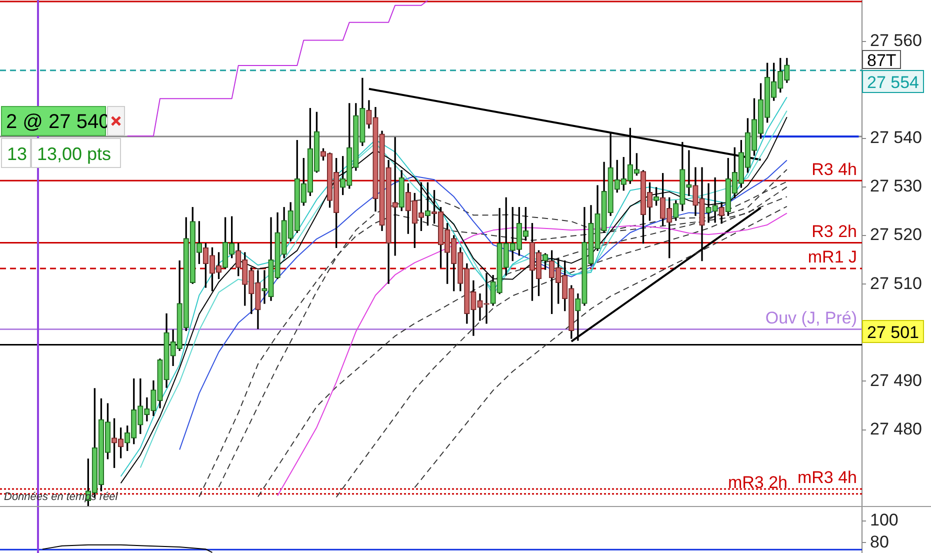 The width and height of the screenshot is (931, 553). What do you see at coordinates (896, 186) in the screenshot?
I see `y-tick-label: 27 530` at bounding box center [896, 186].